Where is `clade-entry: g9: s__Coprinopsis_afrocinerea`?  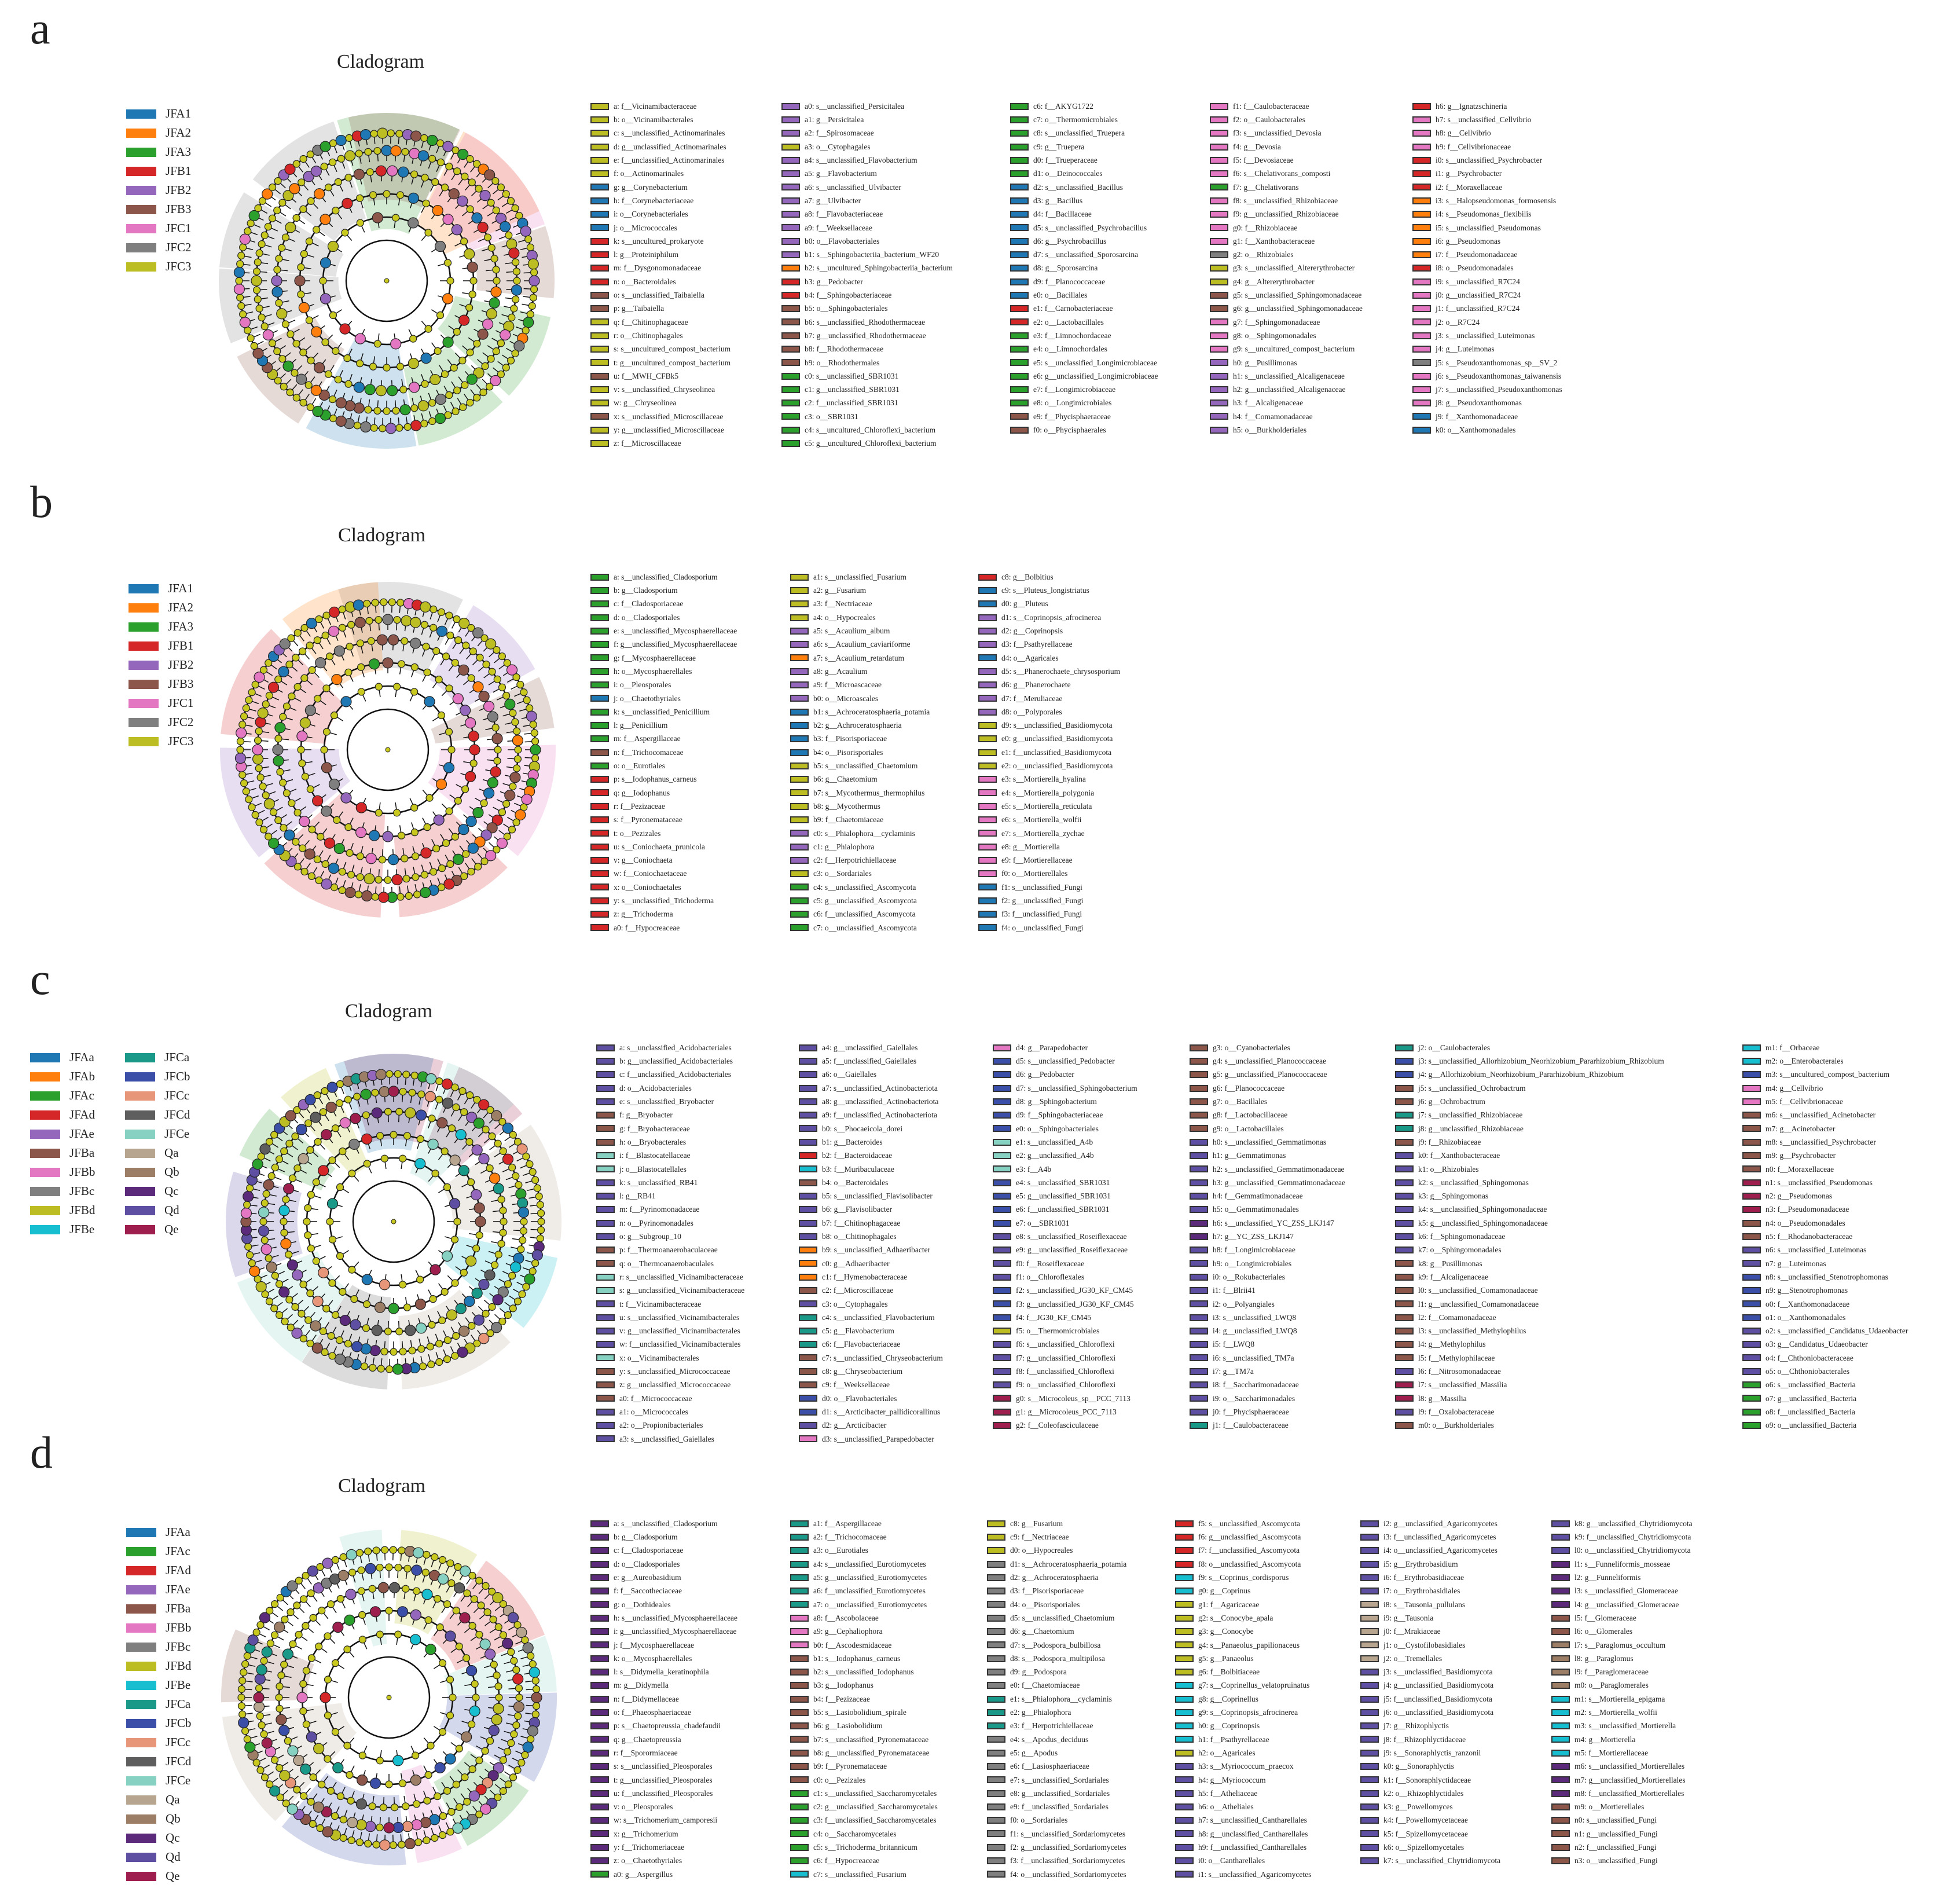 clade-entry: g9: s__Coprinopsis_afrocinerea is located at coordinates (1243, 1712).